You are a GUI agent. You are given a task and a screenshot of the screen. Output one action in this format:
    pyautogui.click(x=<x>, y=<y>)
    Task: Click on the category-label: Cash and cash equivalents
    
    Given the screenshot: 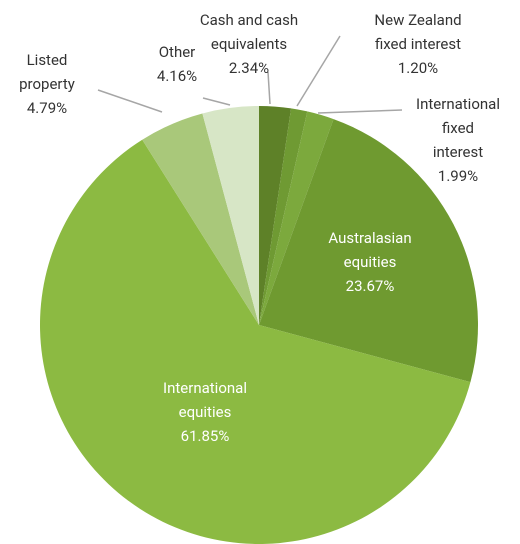 What is the action you would take?
    pyautogui.click(x=249, y=32)
    